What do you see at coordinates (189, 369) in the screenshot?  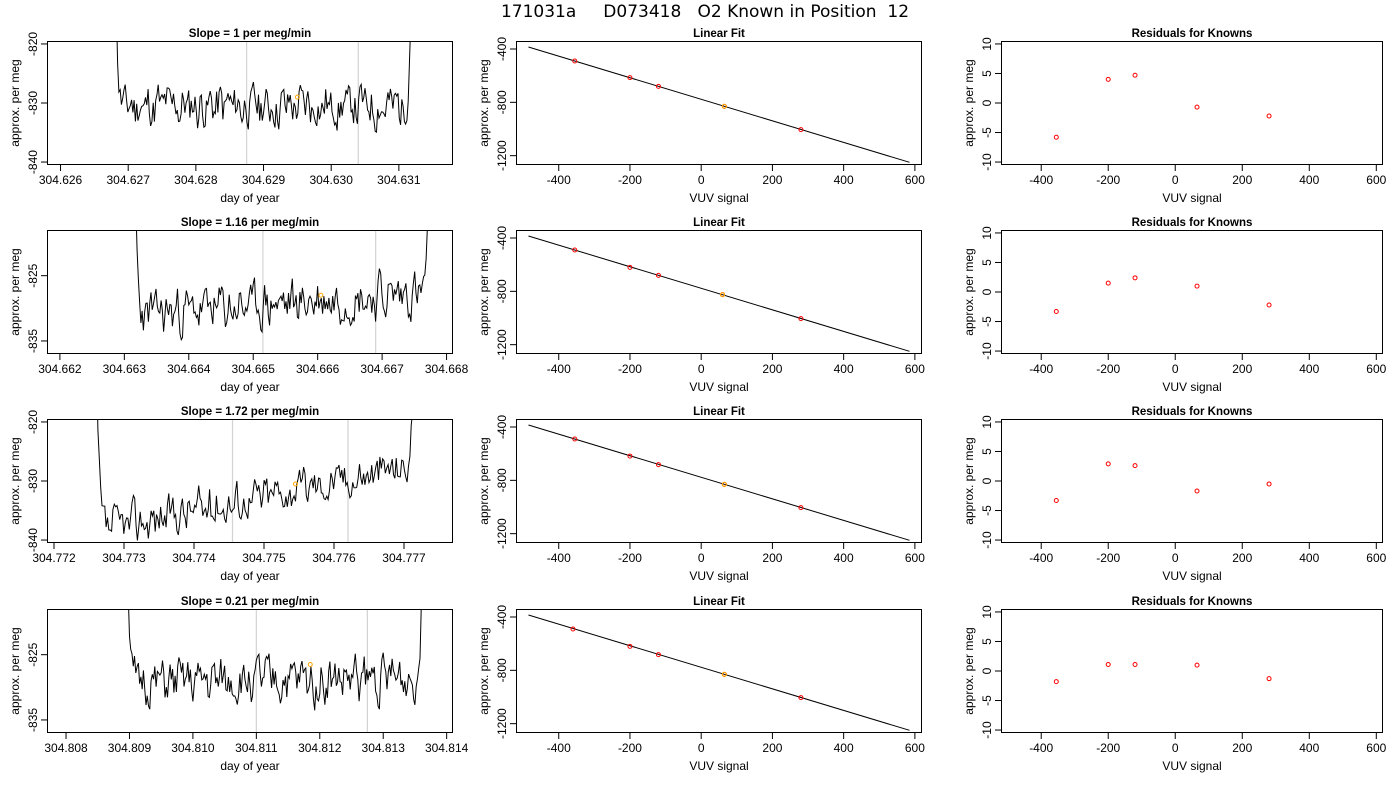 I see `x-tick-label: 304.664` at bounding box center [189, 369].